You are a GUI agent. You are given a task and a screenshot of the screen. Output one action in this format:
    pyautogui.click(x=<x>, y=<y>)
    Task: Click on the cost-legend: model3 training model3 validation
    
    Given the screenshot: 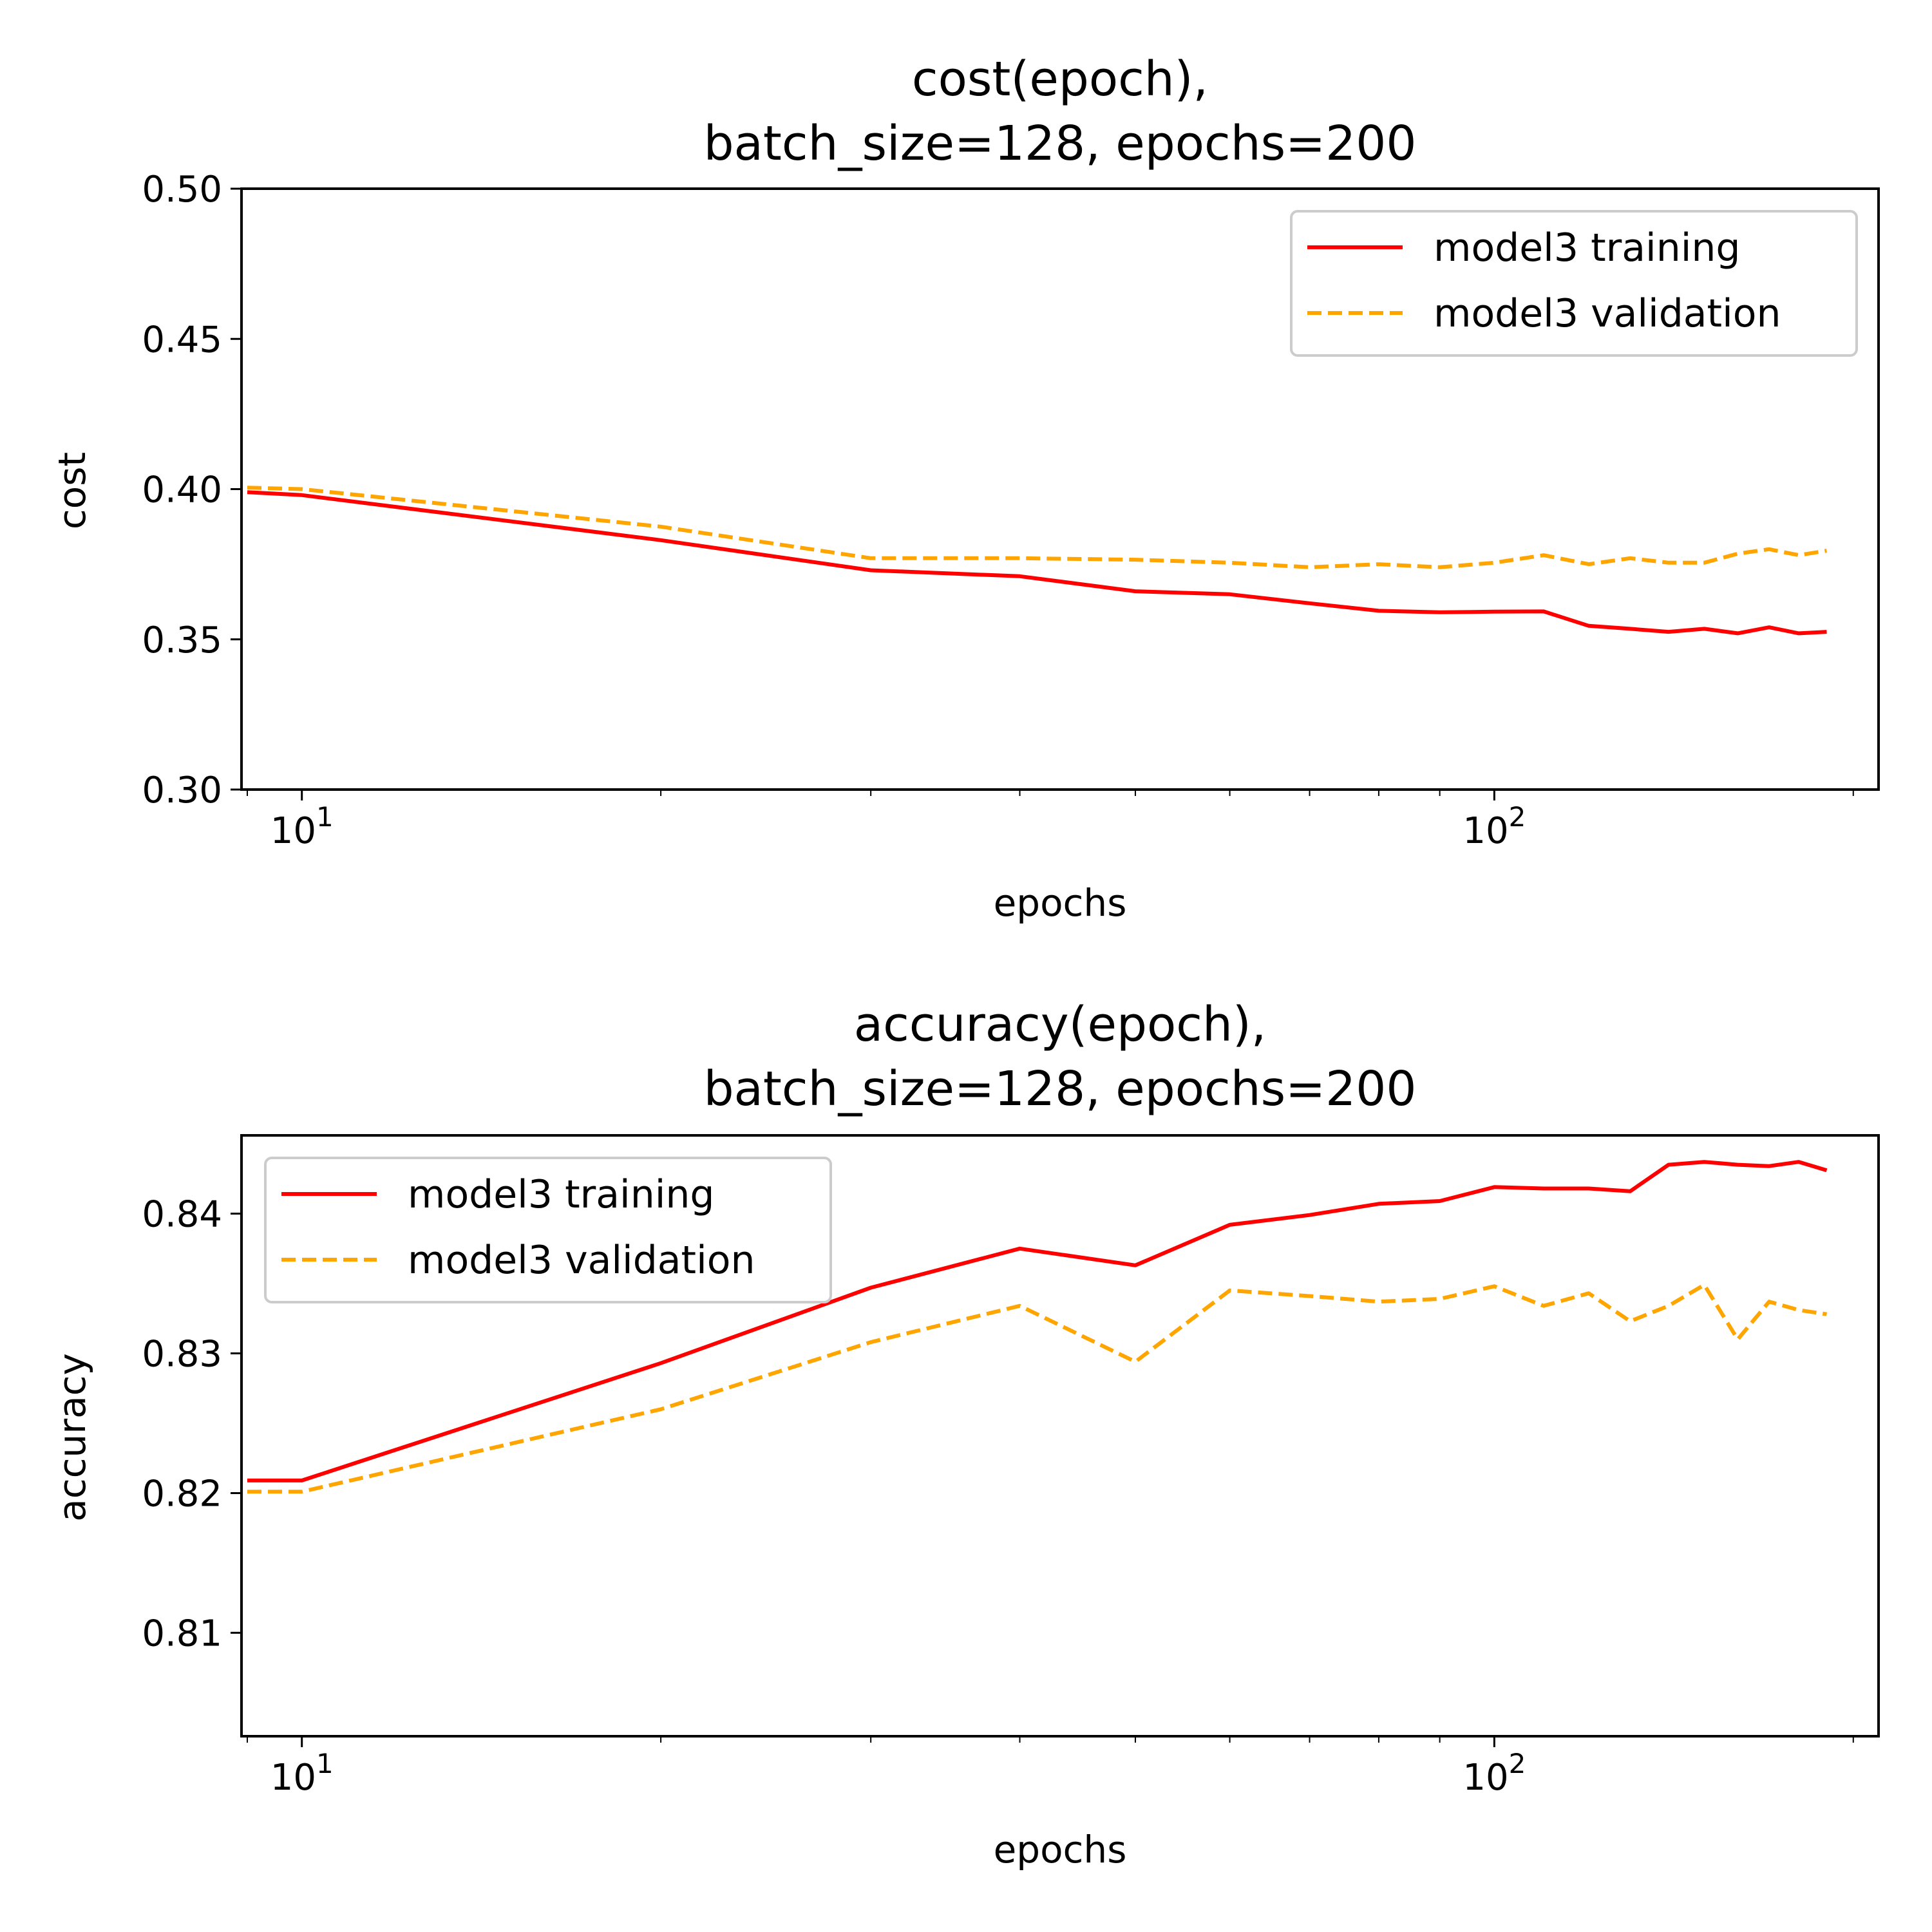 What is the action you would take?
    pyautogui.click(x=1574, y=283)
    